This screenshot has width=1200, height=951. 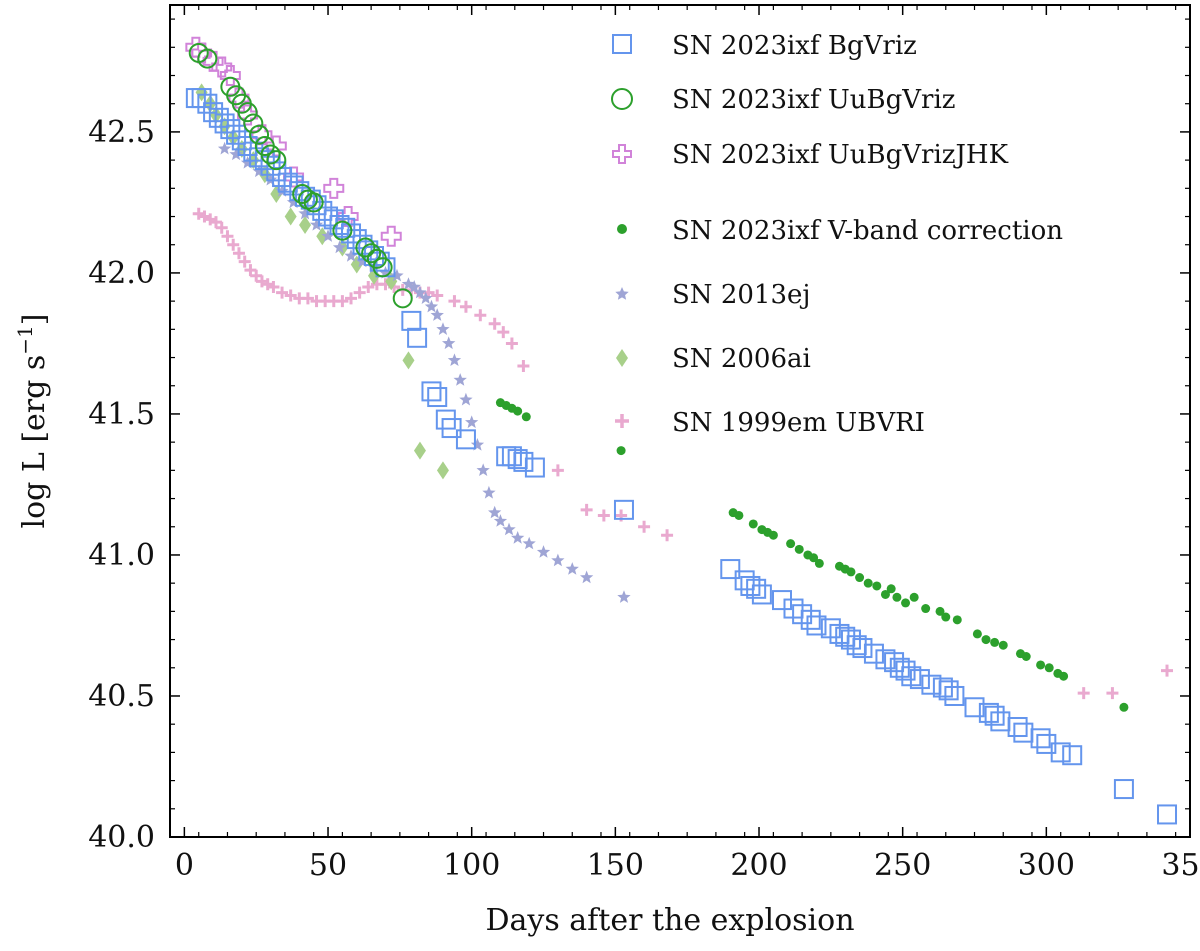 I want to click on legend-marker-bgvriz, so click(x=622, y=44).